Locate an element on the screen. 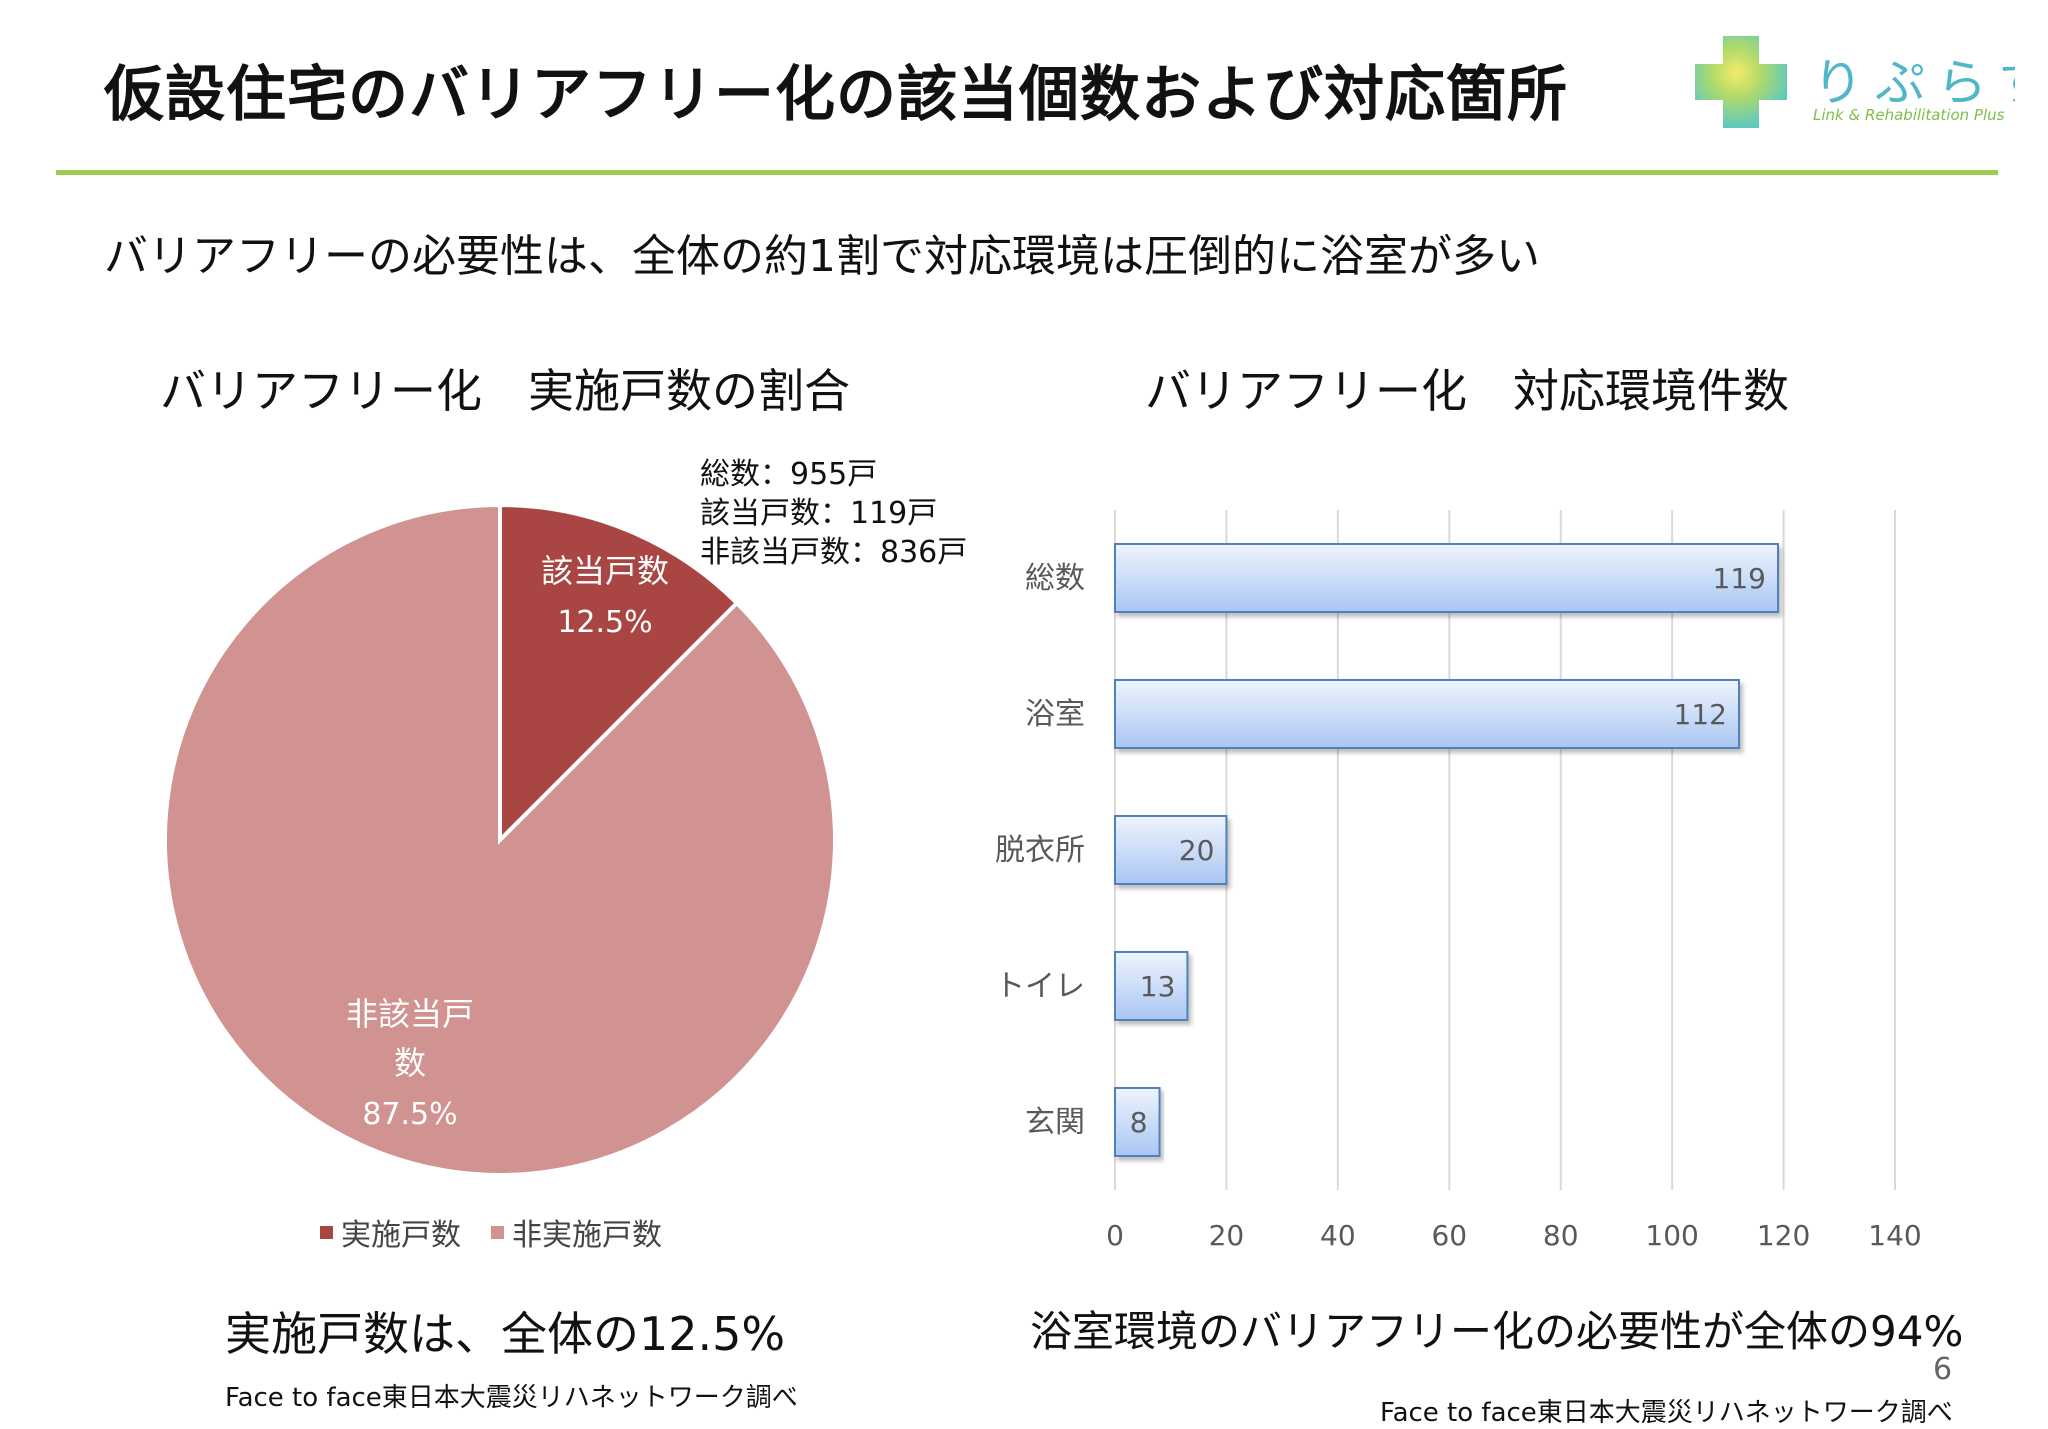  bar-value-label: 13 is located at coordinates (1158, 986).